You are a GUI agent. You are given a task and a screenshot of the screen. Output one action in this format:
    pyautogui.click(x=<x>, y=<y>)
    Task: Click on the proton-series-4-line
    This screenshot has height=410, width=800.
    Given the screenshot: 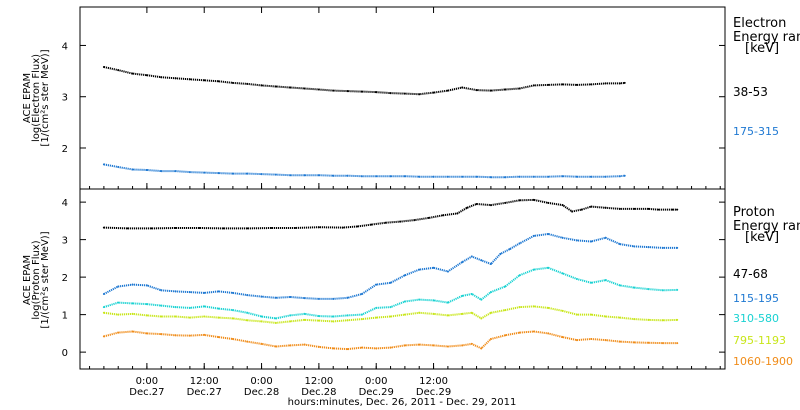 What is the action you would take?
    pyautogui.click(x=390, y=340)
    